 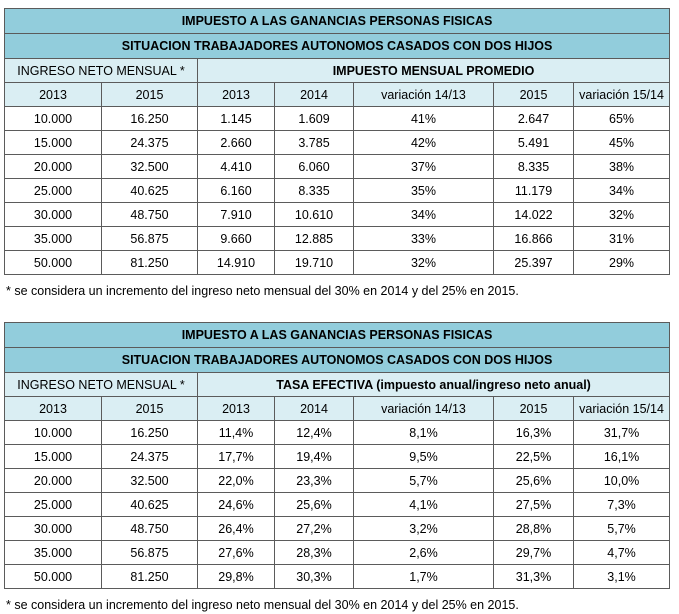 What do you see at coordinates (423, 238) in the screenshot?
I see `table-cell: 33%` at bounding box center [423, 238].